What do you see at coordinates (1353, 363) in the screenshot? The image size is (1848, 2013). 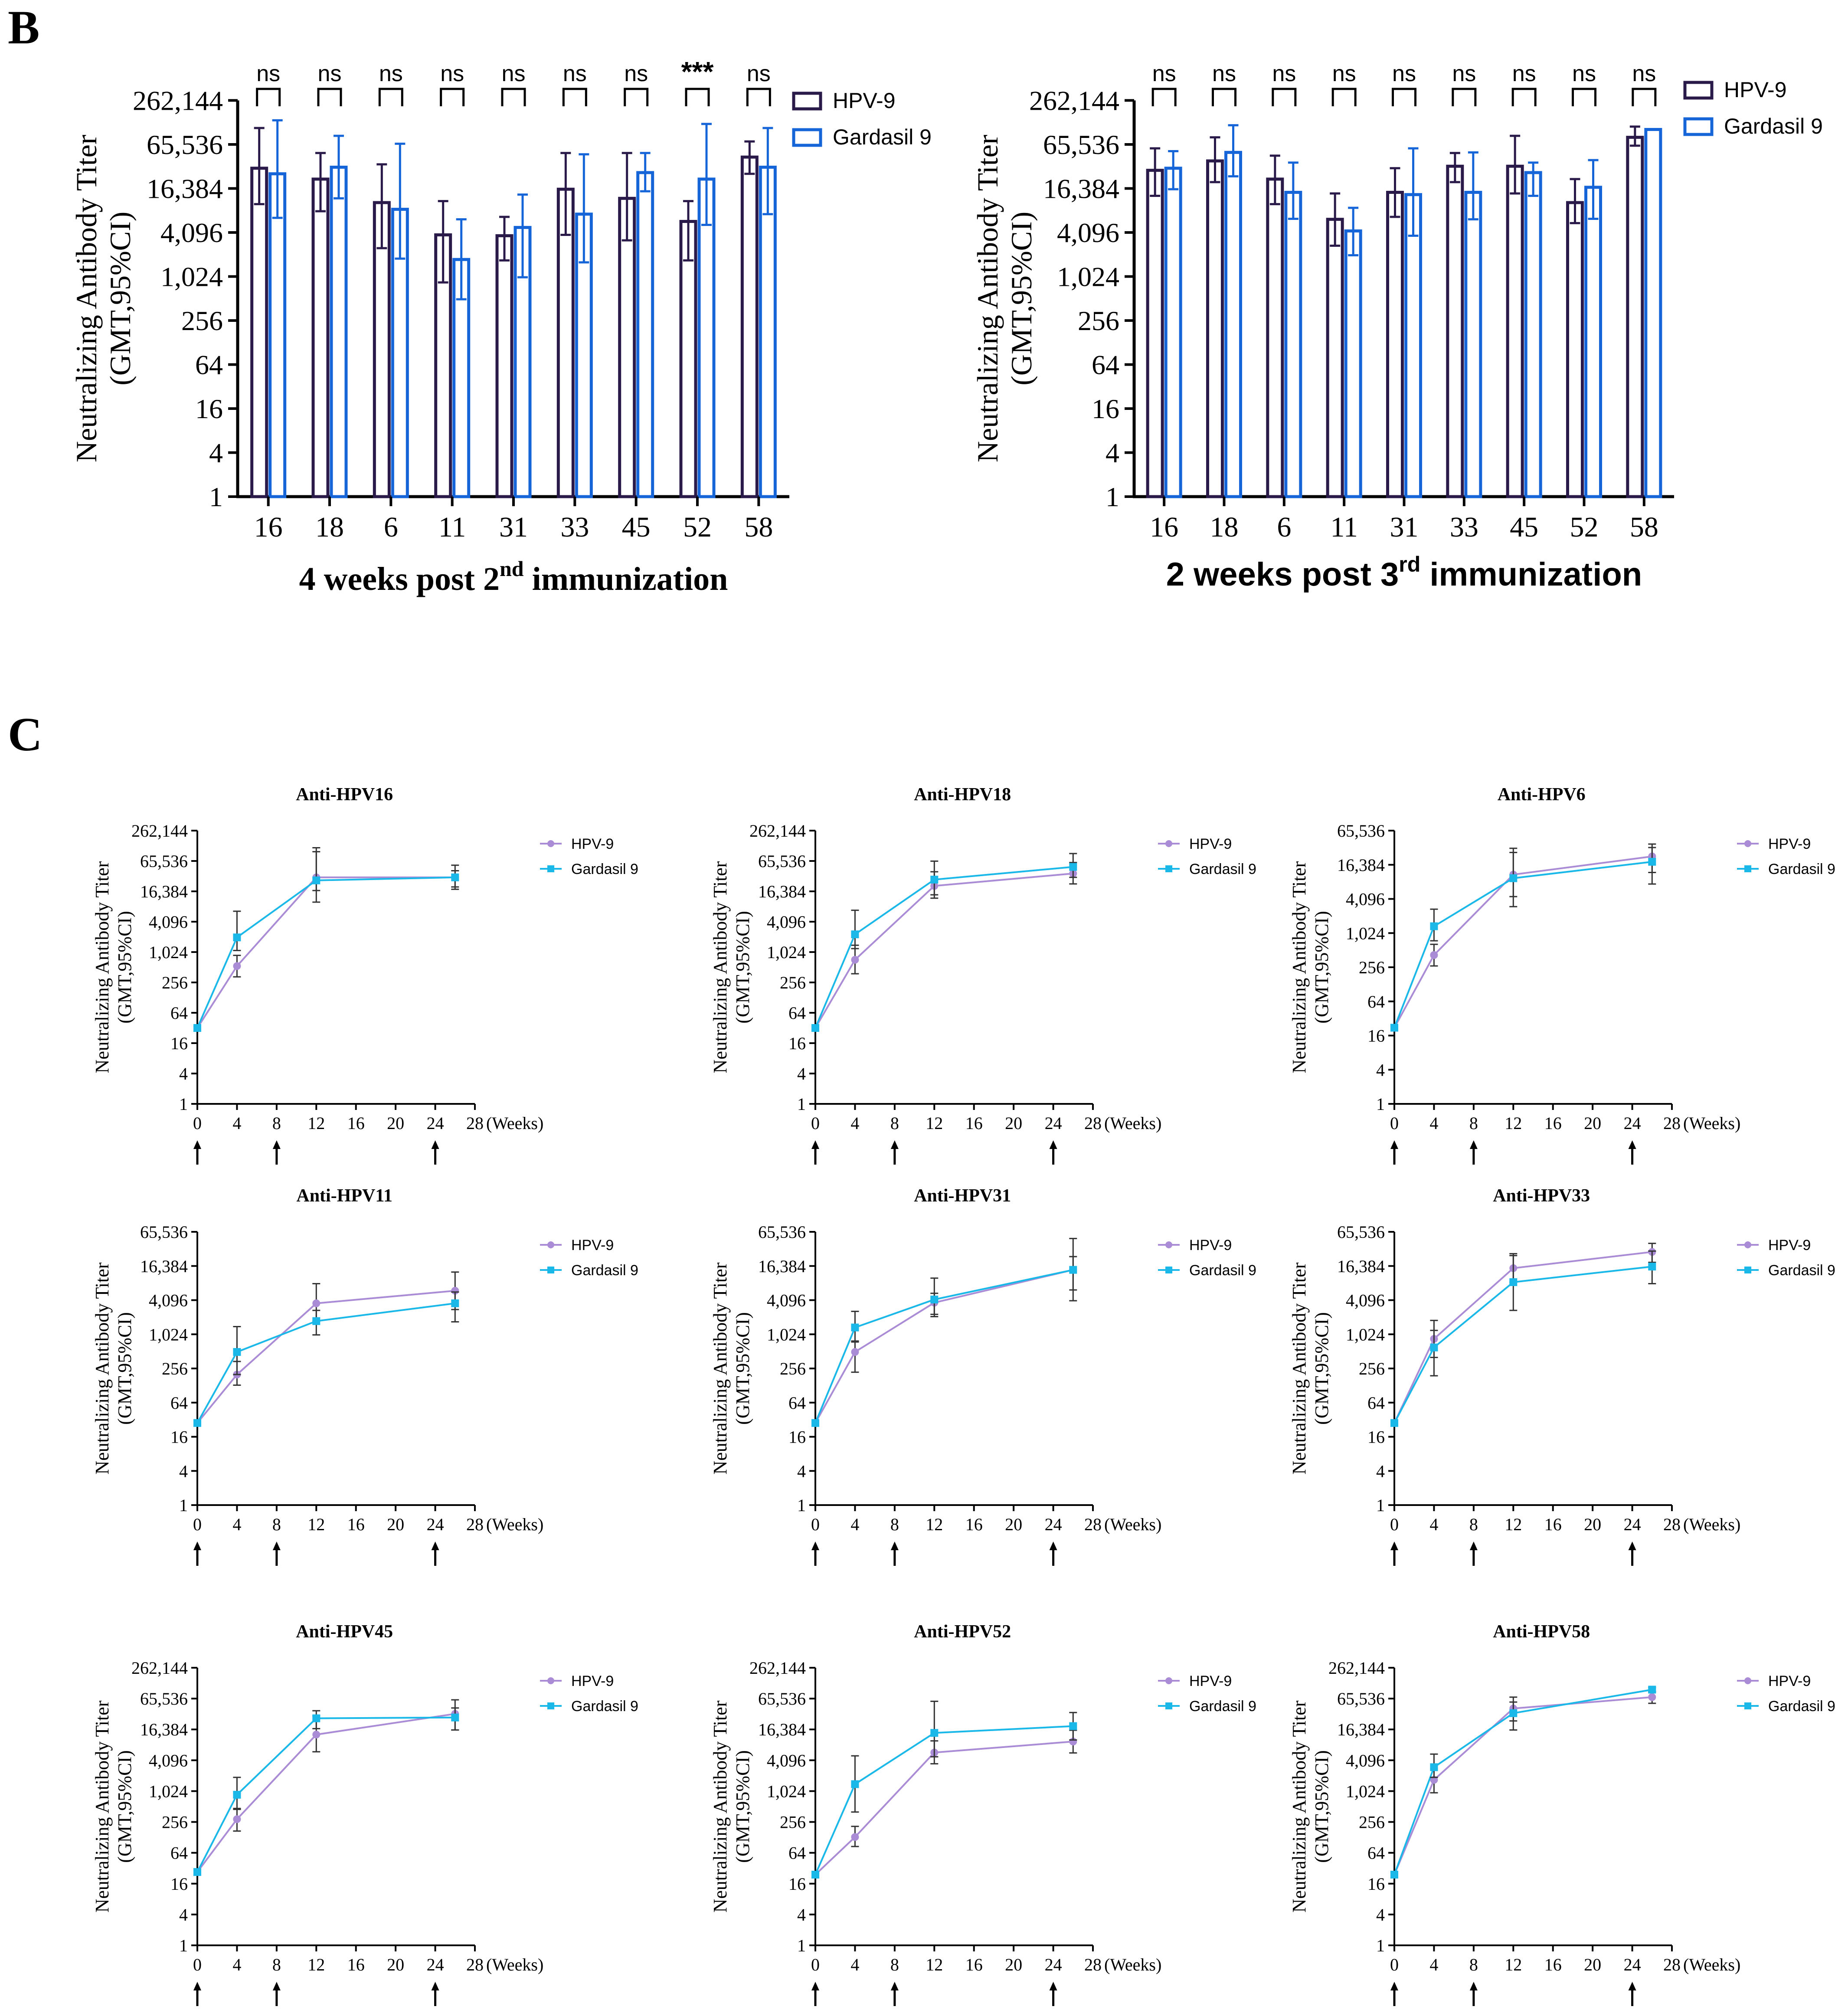 I see `bar-Gardasil 9-11` at bounding box center [1353, 363].